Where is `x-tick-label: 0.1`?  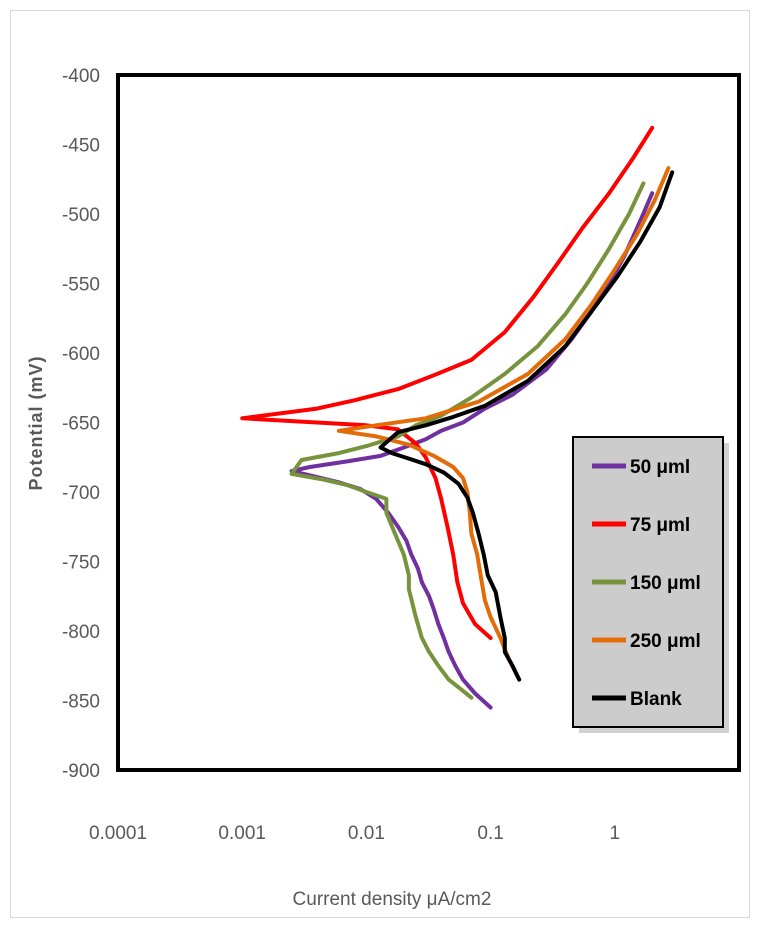
x-tick-label: 0.1 is located at coordinates (490, 833).